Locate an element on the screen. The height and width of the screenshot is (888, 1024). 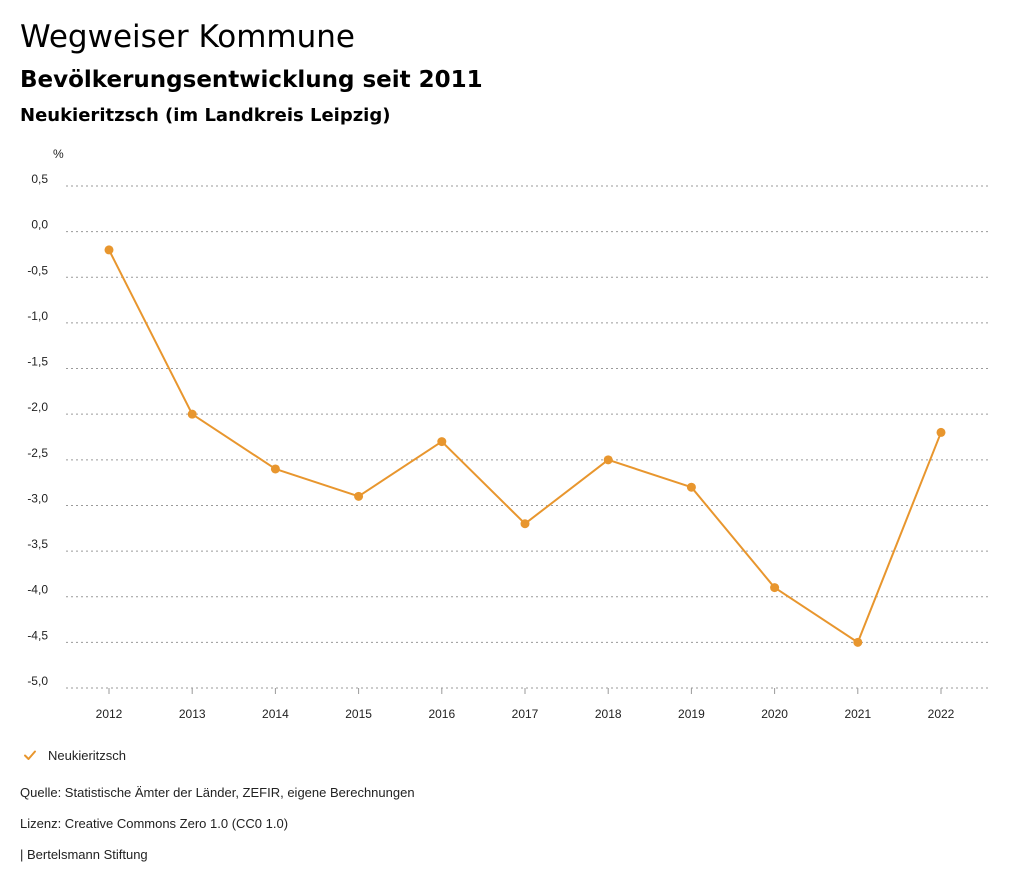
x-tick-label: 2013 is located at coordinates (192, 714).